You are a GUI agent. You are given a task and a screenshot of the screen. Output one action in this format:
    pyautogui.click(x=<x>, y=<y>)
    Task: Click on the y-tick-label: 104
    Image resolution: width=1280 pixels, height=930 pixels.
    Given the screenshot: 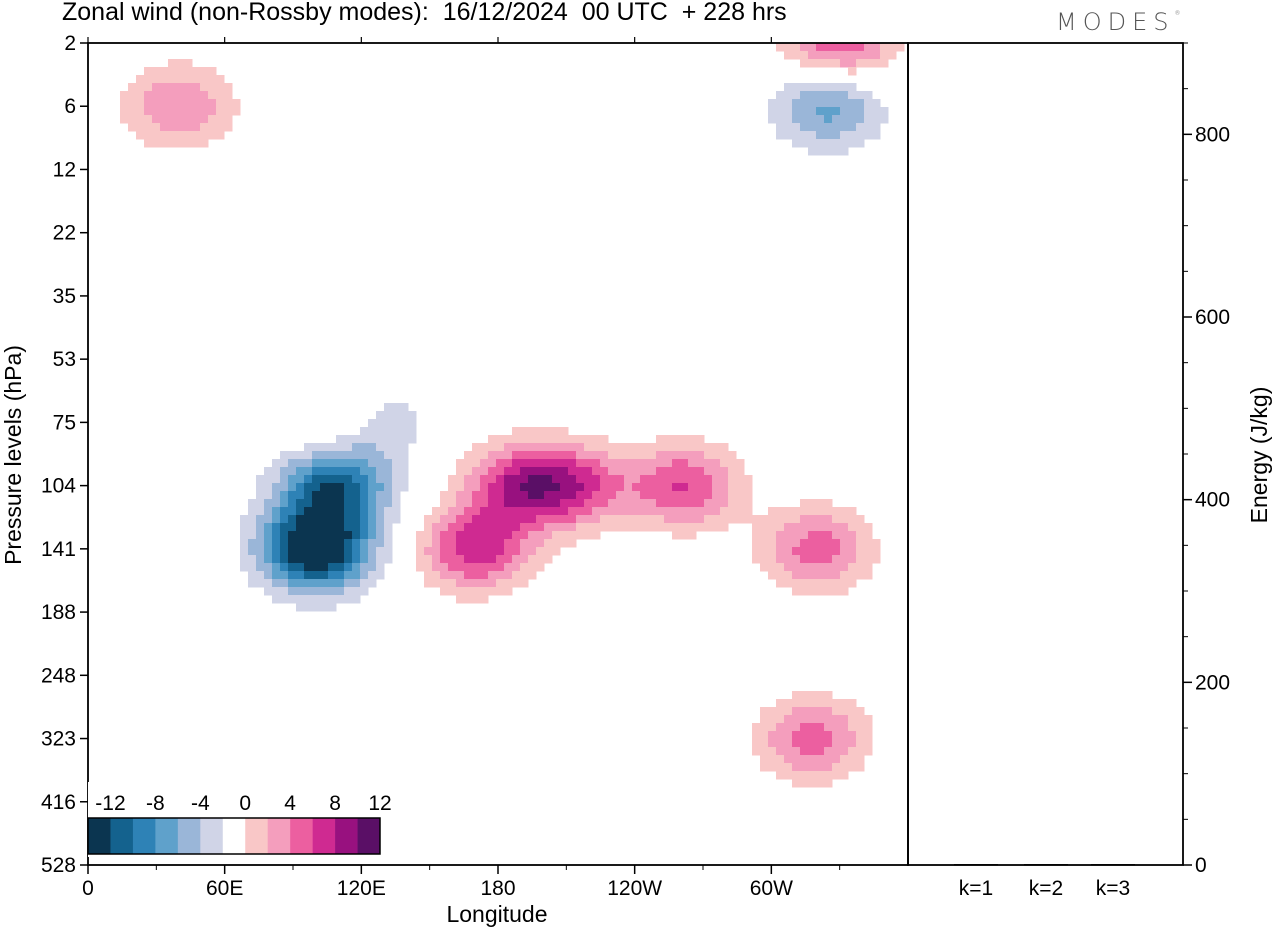 What is the action you would take?
    pyautogui.click(x=58, y=486)
    